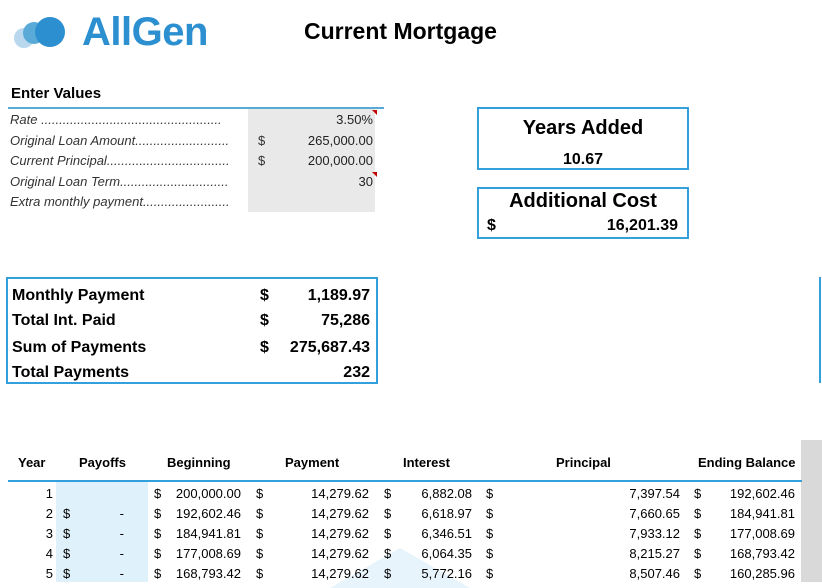  What do you see at coordinates (491, 225) in the screenshot?
I see `additional-cost-currency: $` at bounding box center [491, 225].